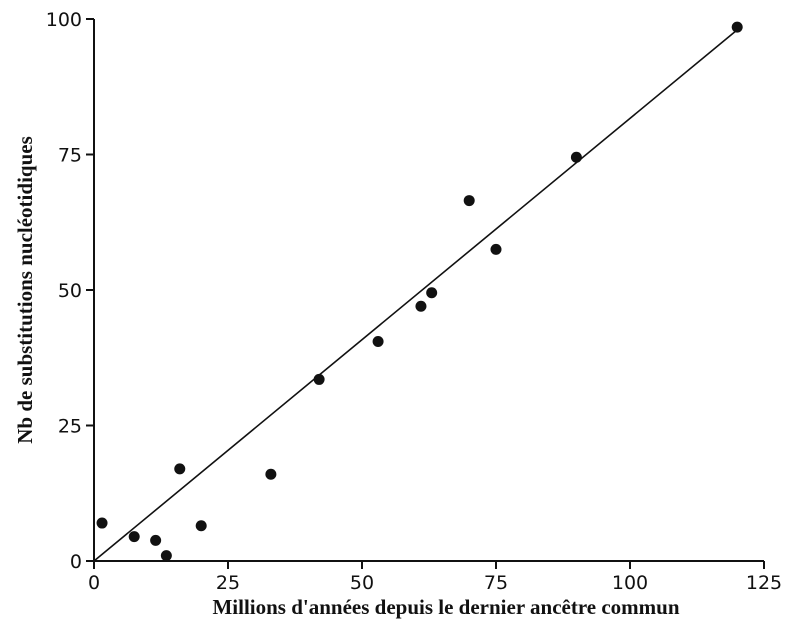 The height and width of the screenshot is (624, 788). I want to click on x-ticks: 0 25 50 75 100 125, so click(435, 577).